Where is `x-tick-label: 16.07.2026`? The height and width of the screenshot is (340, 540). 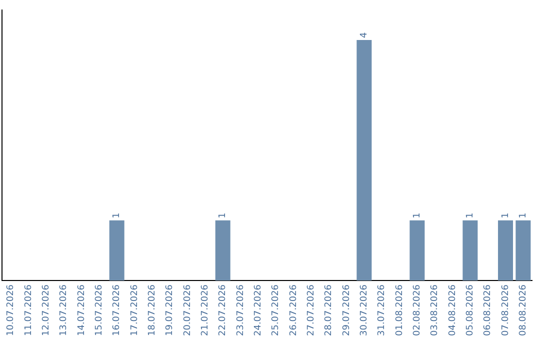
x-tick-label: 16.07.2026 is located at coordinates (117, 310).